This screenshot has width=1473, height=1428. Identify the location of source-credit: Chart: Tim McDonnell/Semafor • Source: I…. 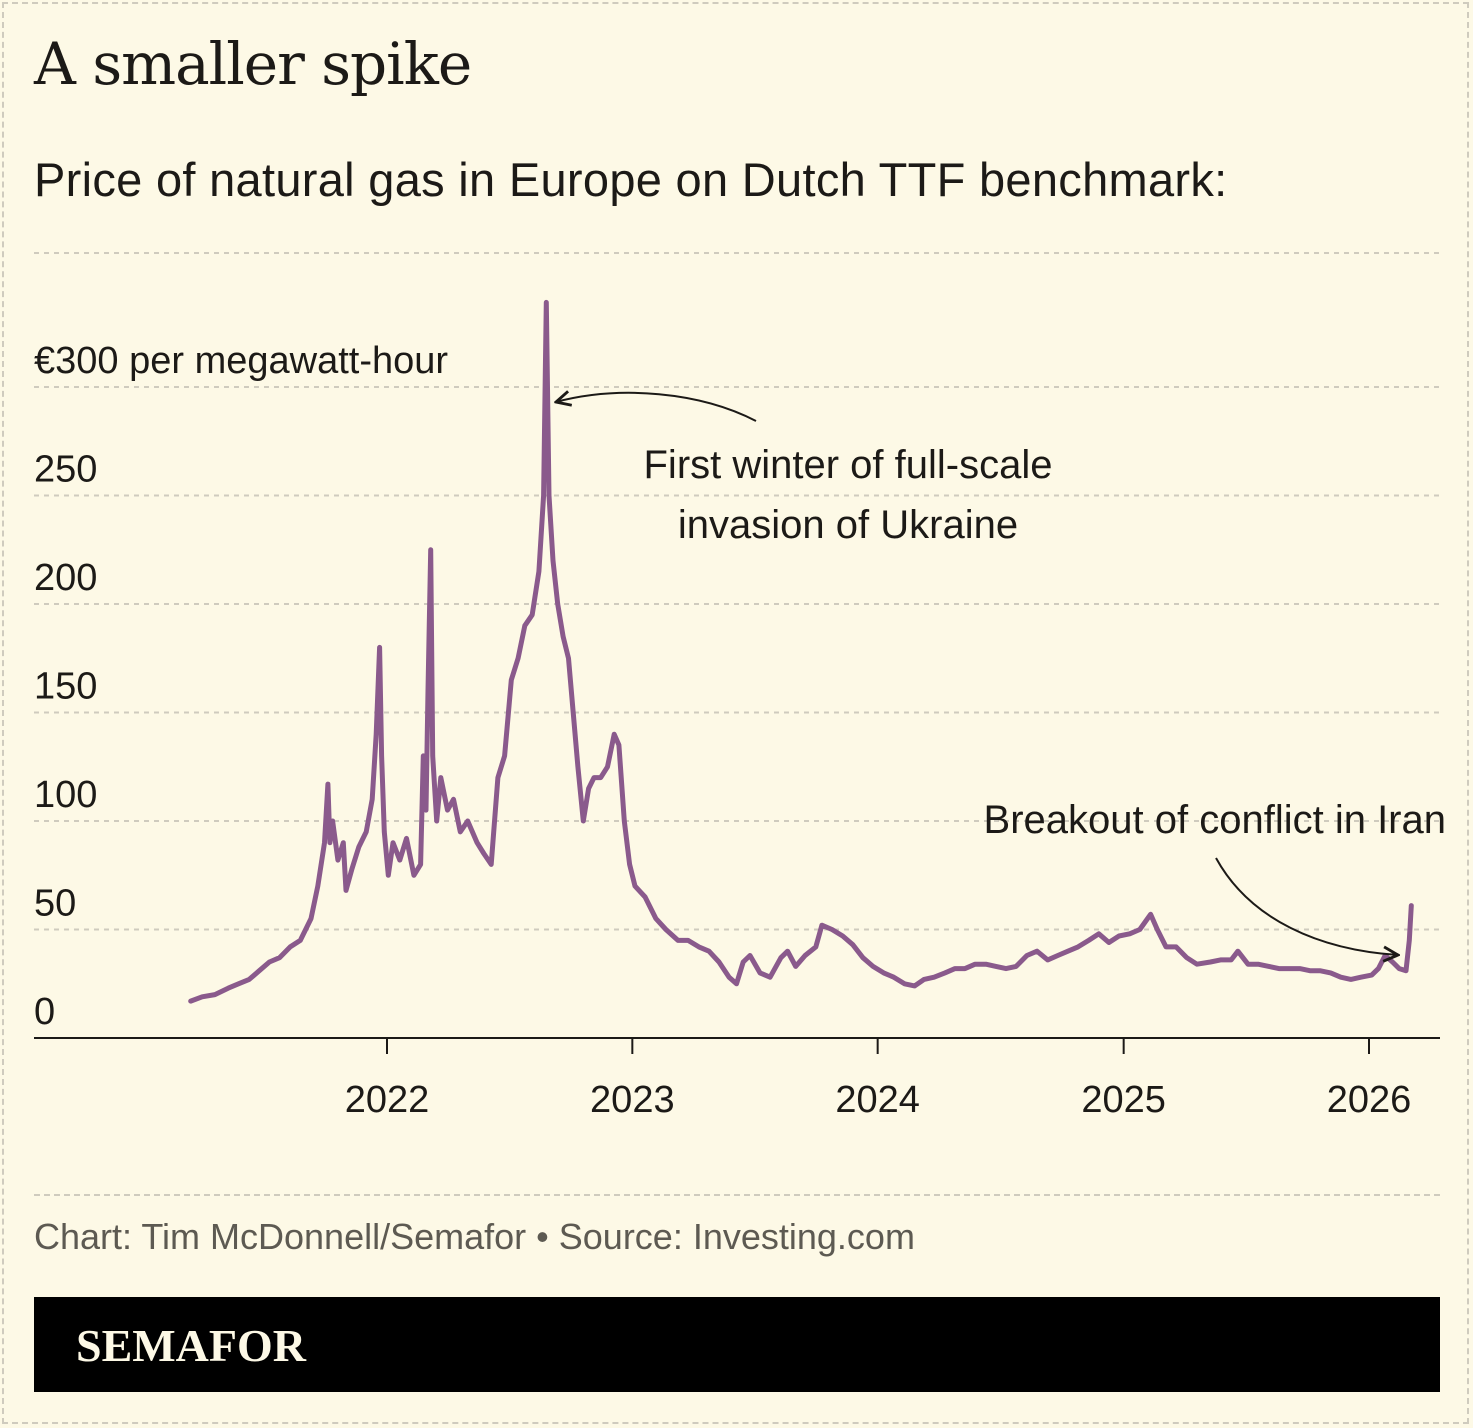
(474, 1236).